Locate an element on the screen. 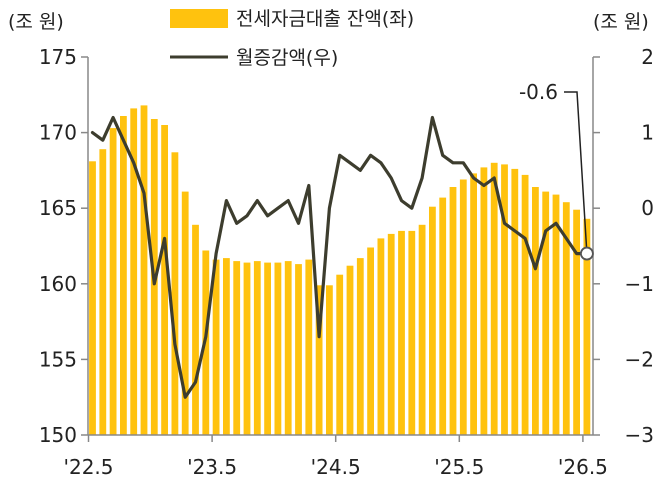  right-tick-label: 2 is located at coordinates (647, 57).